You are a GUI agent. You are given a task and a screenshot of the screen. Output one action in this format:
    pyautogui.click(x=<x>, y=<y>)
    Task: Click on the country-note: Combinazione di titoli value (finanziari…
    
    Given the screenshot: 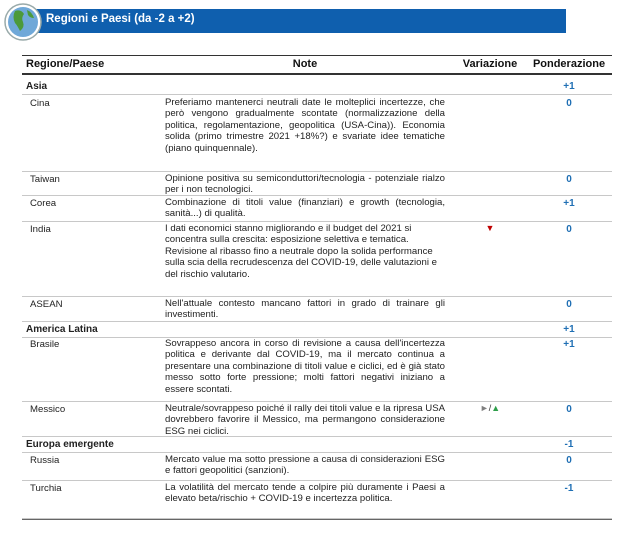 What is the action you would take?
    pyautogui.click(x=305, y=208)
    